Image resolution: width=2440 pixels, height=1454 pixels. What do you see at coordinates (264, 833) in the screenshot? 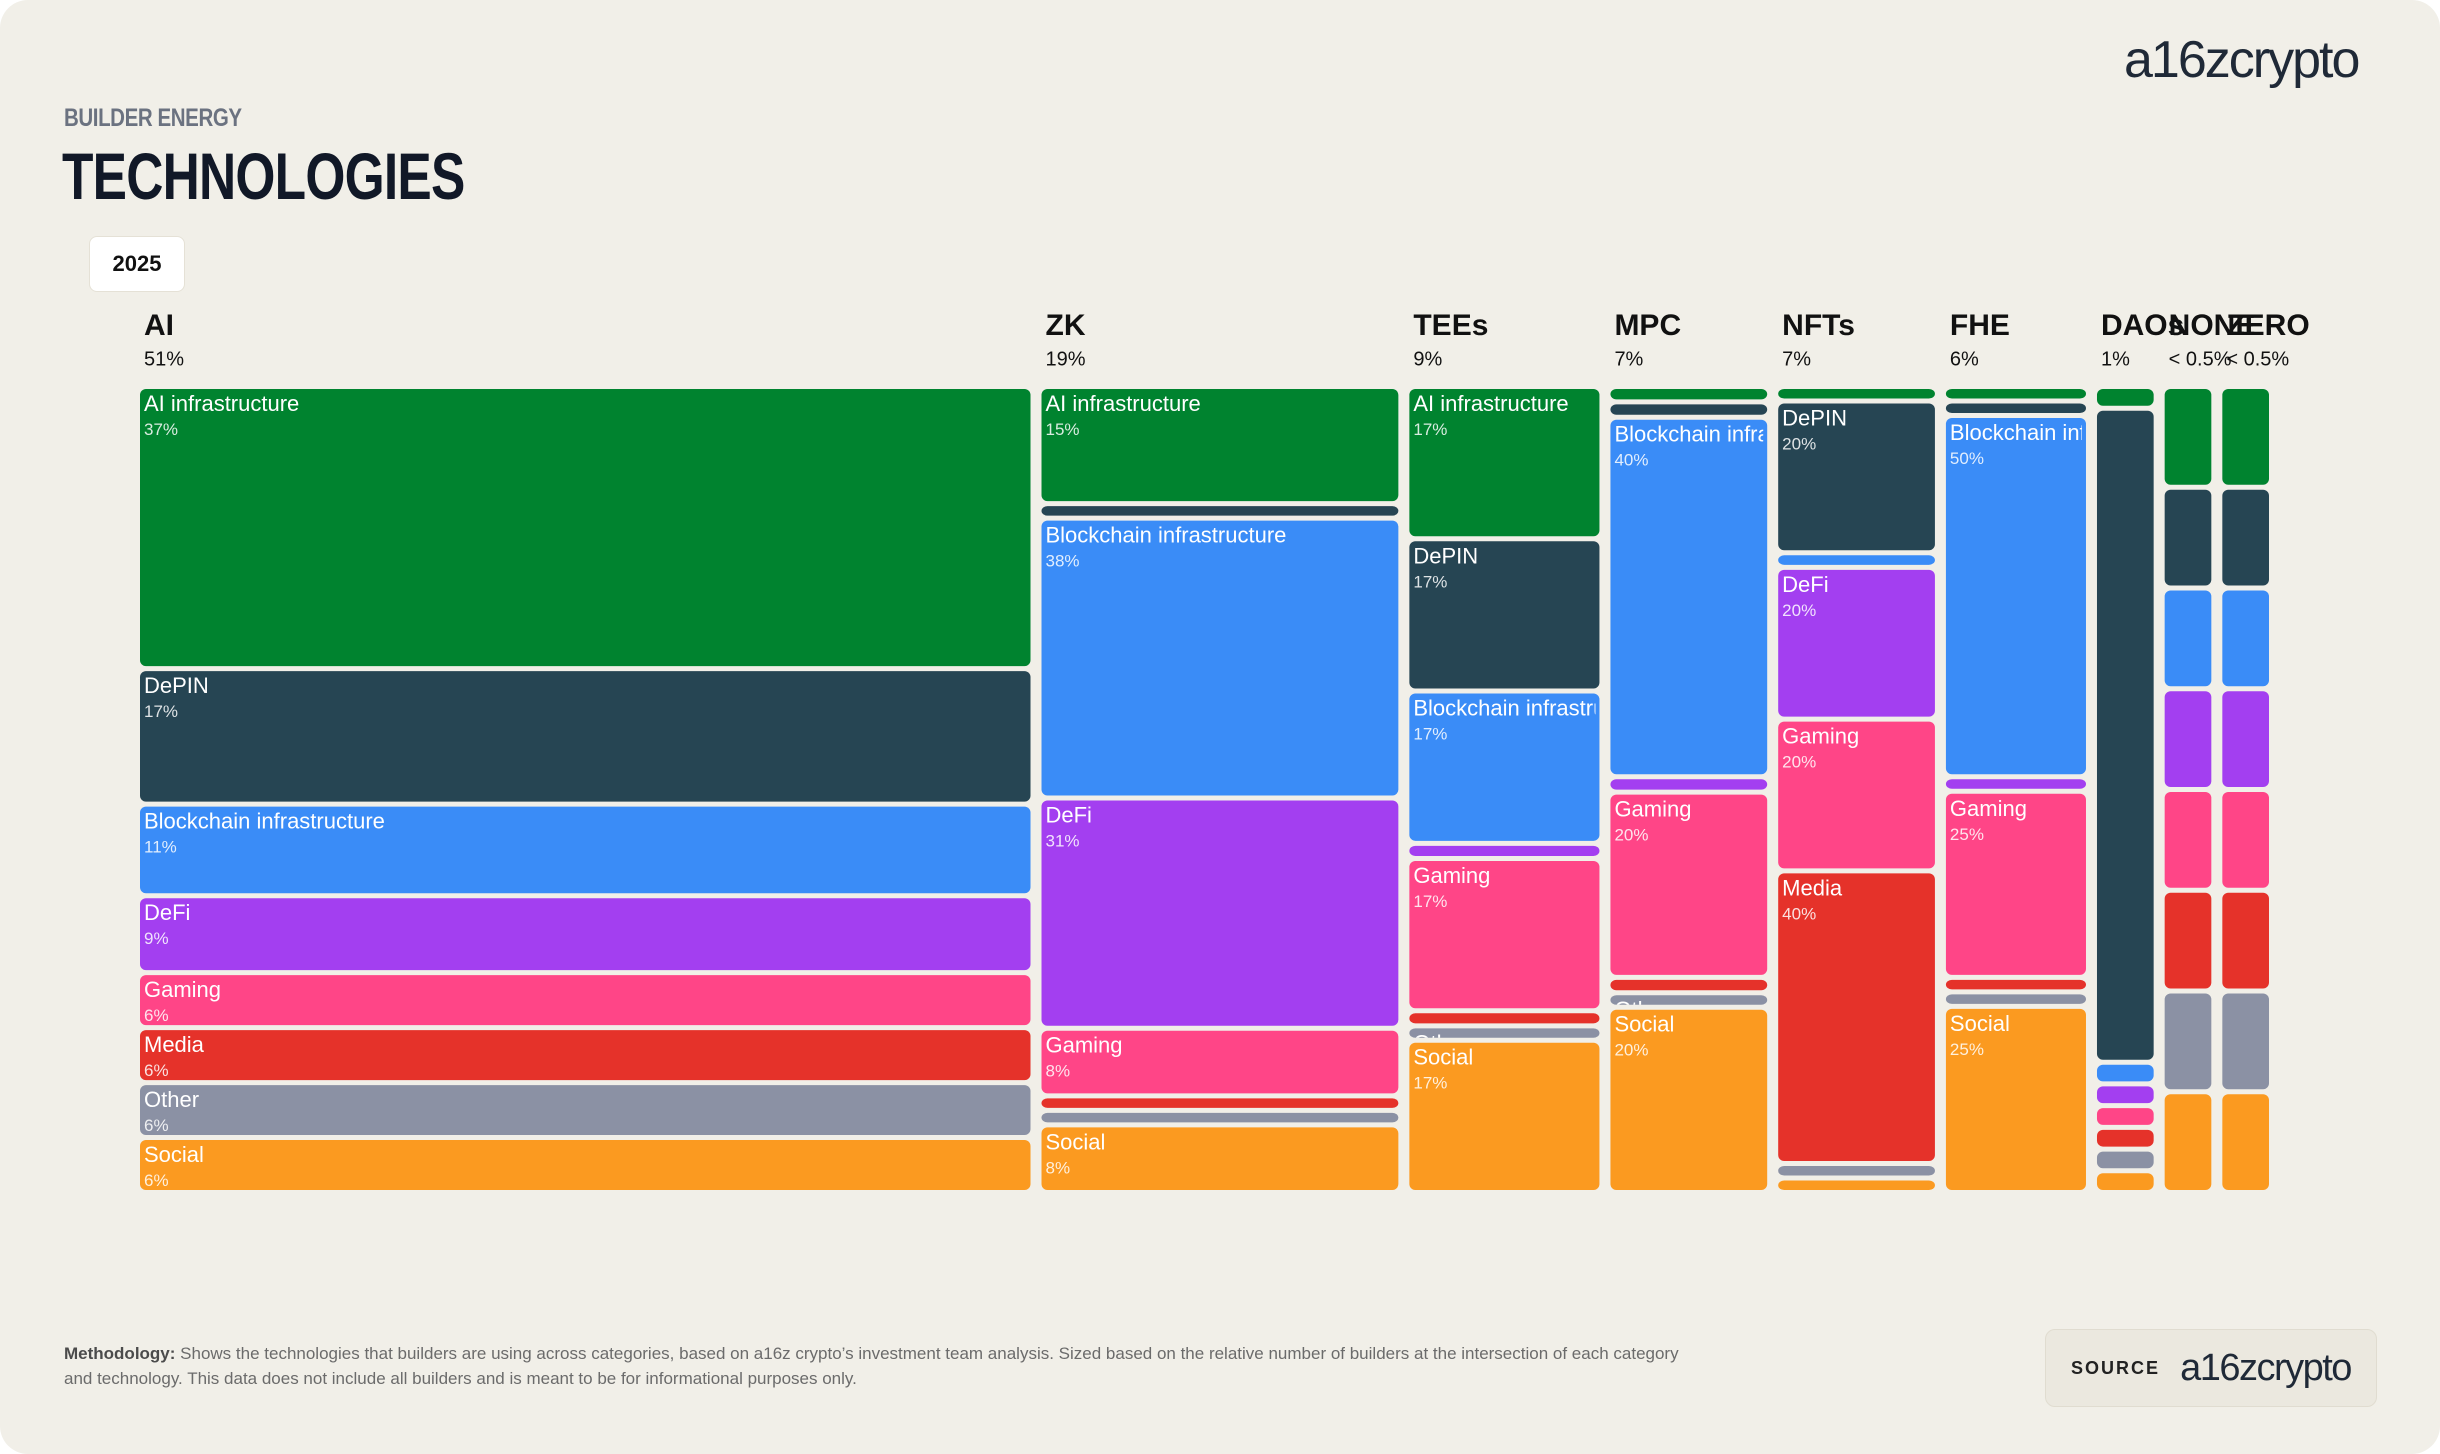
I see `segment-labels: Blockchain infrastructure 11%` at bounding box center [264, 833].